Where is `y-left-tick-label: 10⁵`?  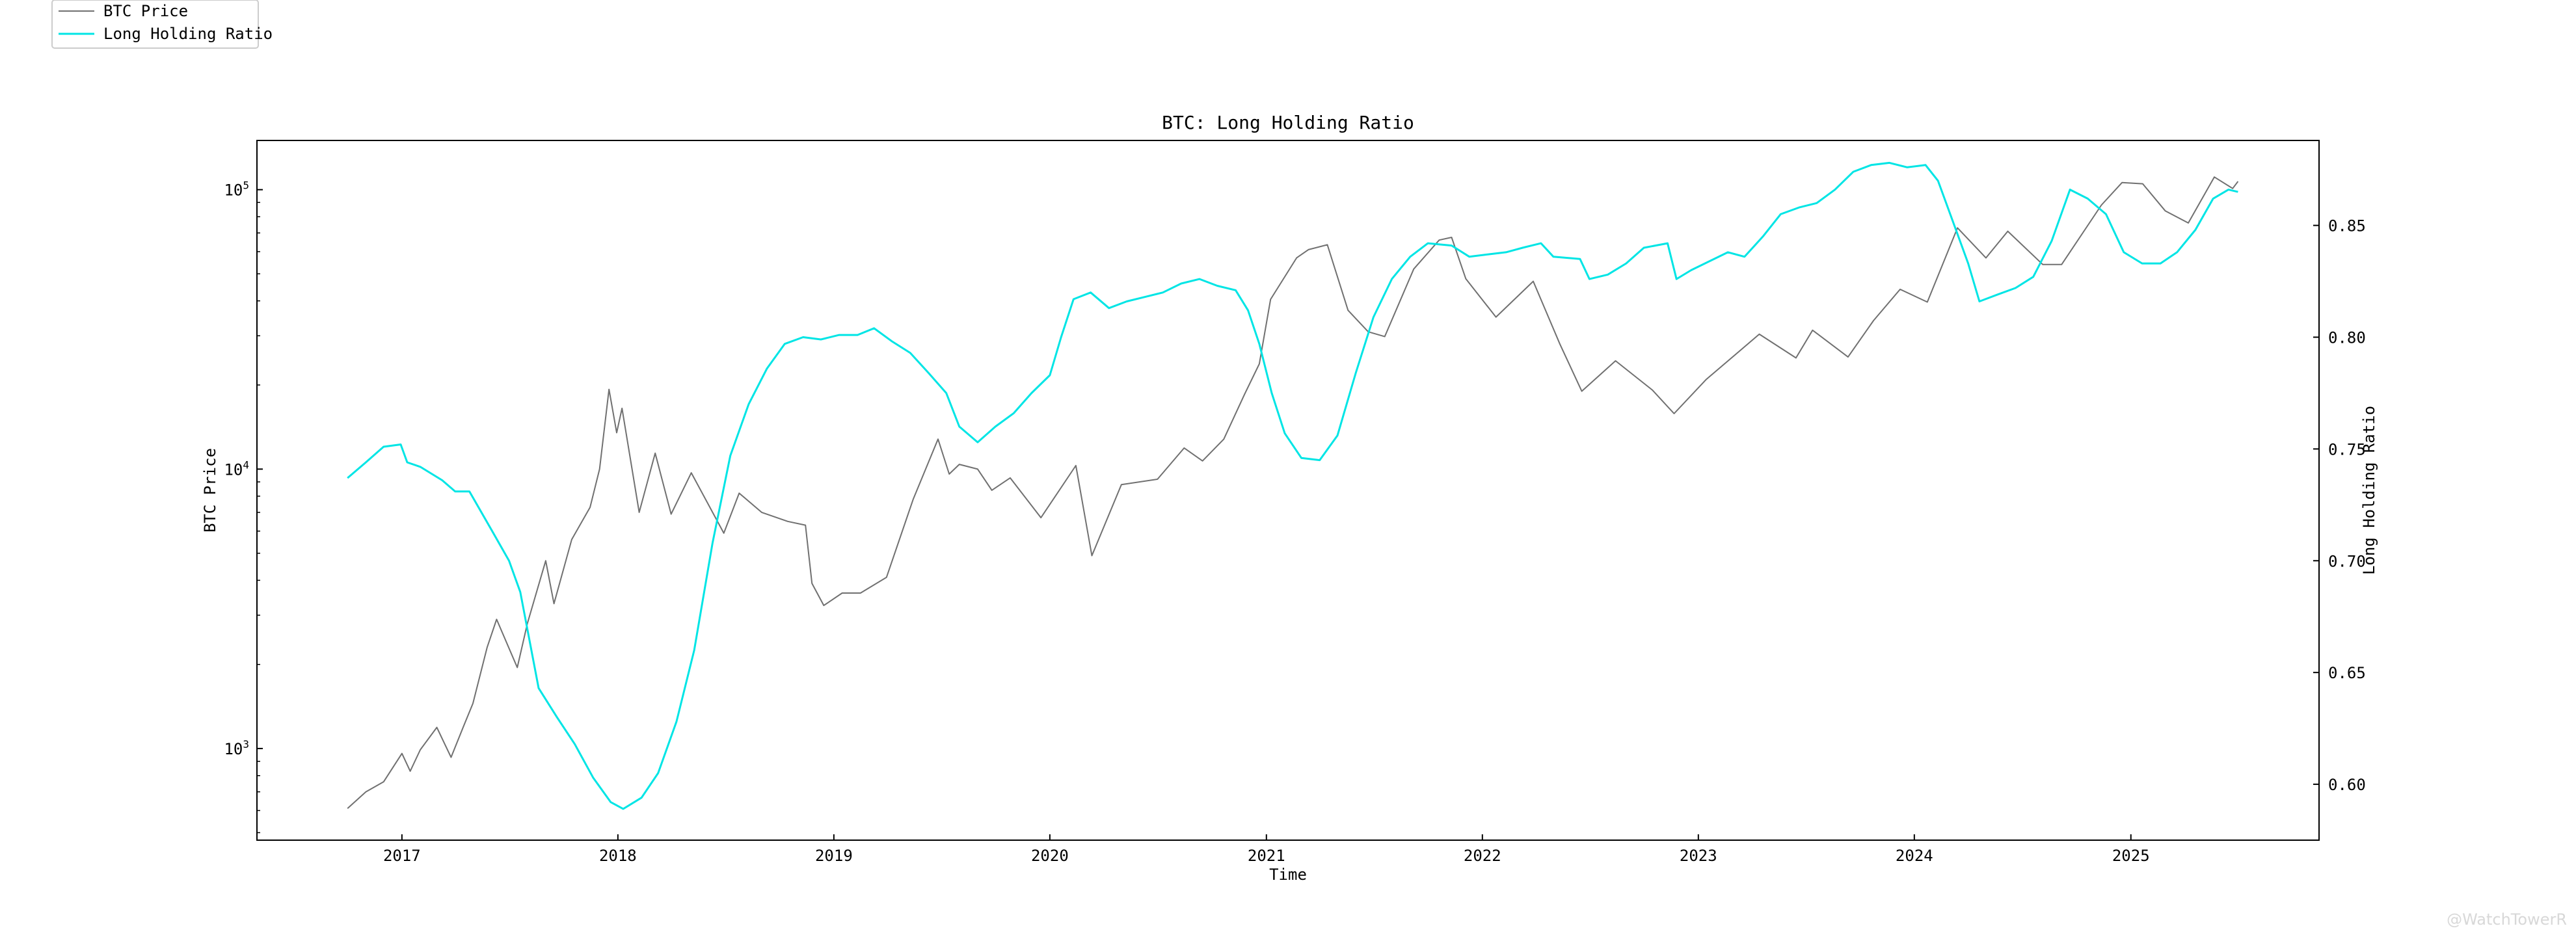 y-left-tick-label: 10⁵ is located at coordinates (236, 189).